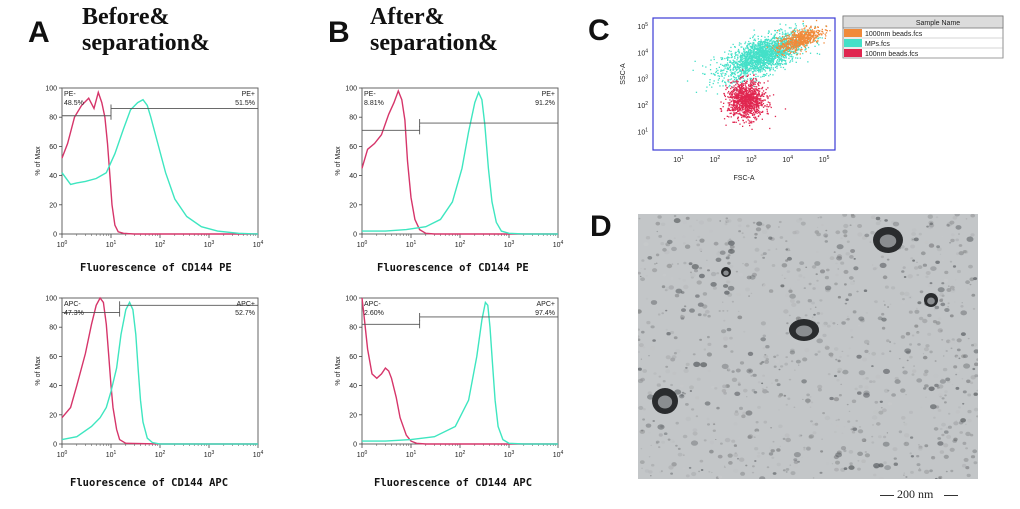 Image resolution: width=1020 pixels, height=509 pixels. What do you see at coordinates (646, 131) in the screenshot?
I see `scatter-ytick-label-1-exp: 1` at bounding box center [646, 131].